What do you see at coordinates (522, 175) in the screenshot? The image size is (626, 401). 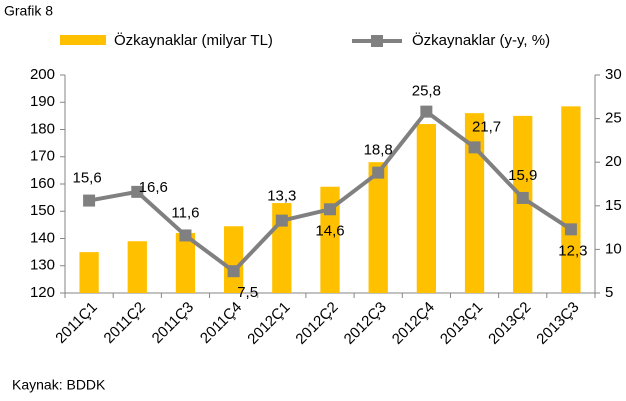 I see `data-label: 15,9` at bounding box center [522, 175].